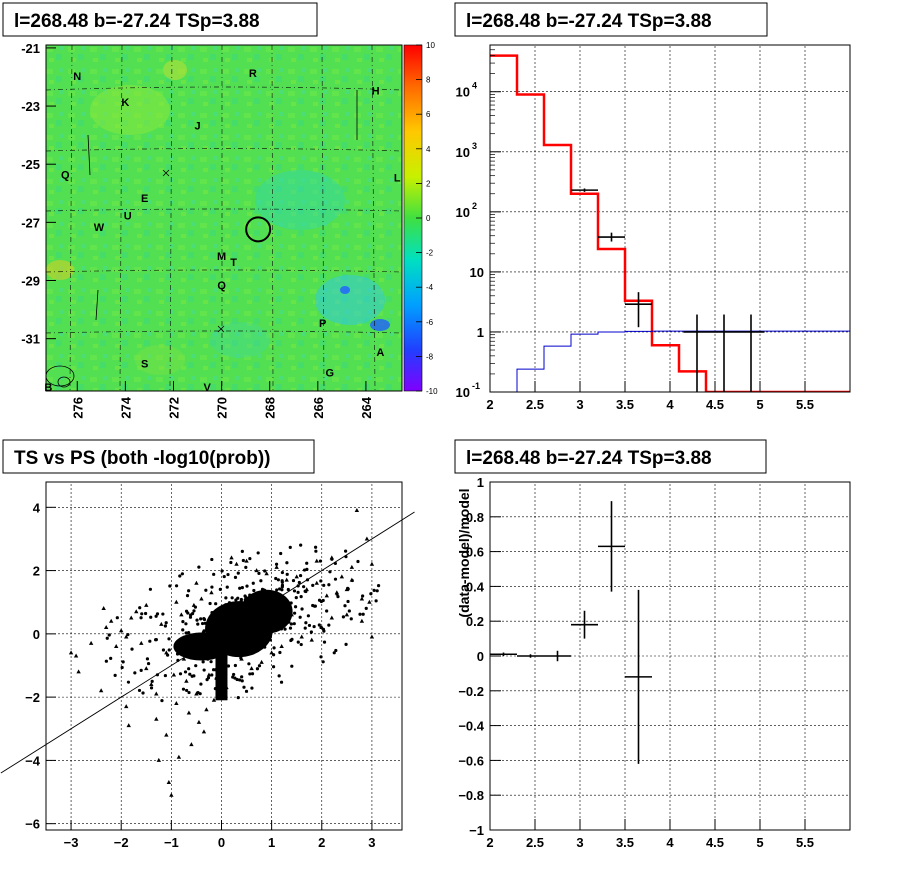  Describe the element at coordinates (233, 263) in the screenshot. I see `source-label: T` at that location.